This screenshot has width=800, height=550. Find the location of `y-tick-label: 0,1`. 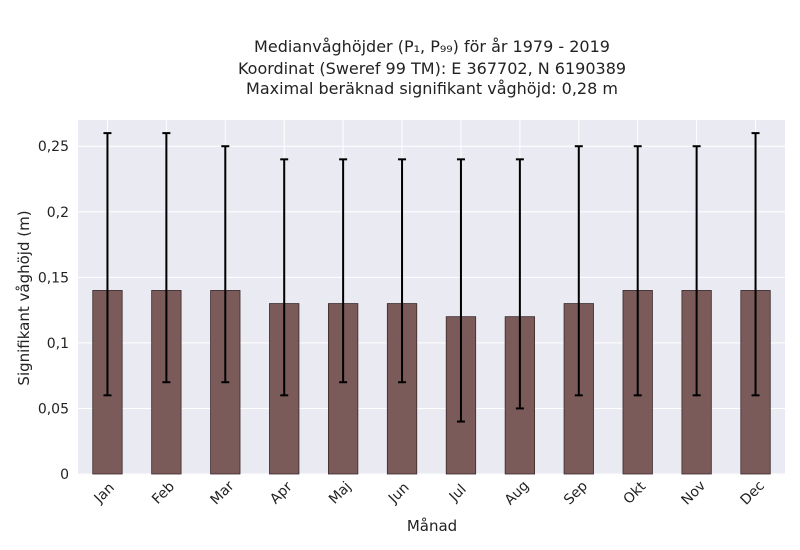

y-tick-label: 0,1 is located at coordinates (58, 344).